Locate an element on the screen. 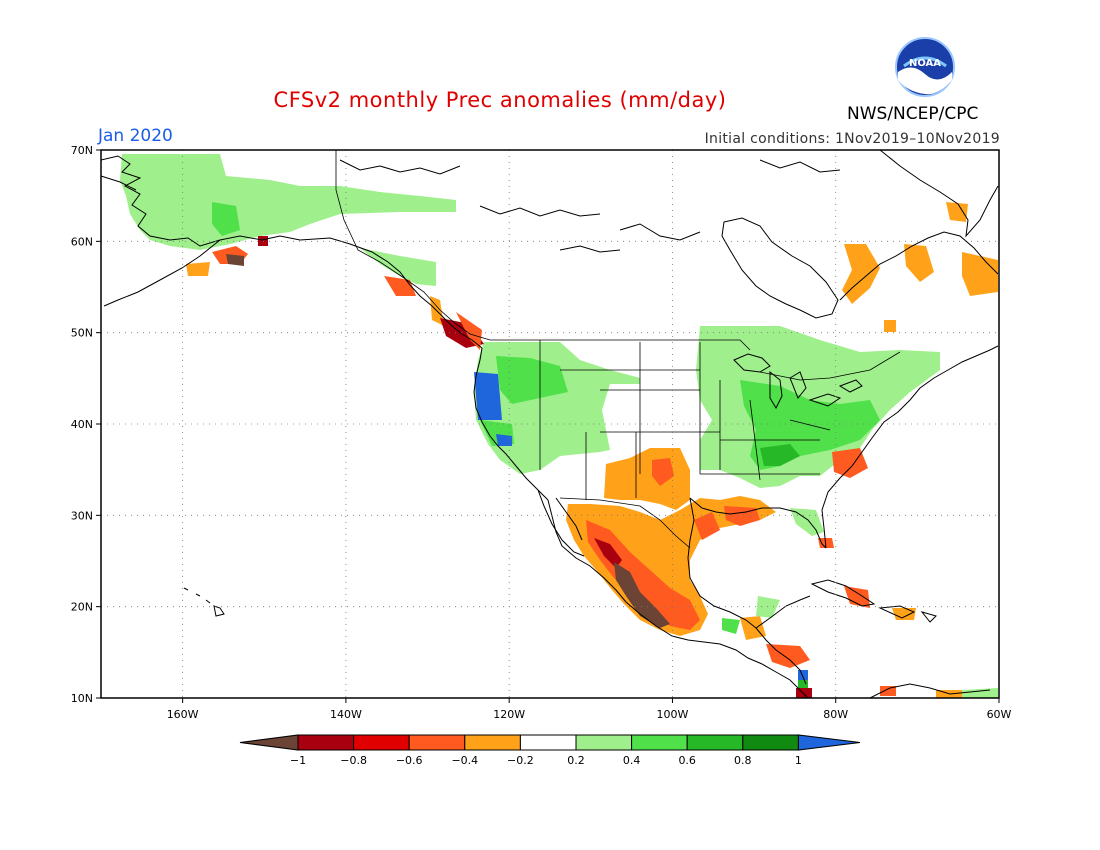 The width and height of the screenshot is (1100, 850). lat-tick-label: 20N is located at coordinates (82, 607).